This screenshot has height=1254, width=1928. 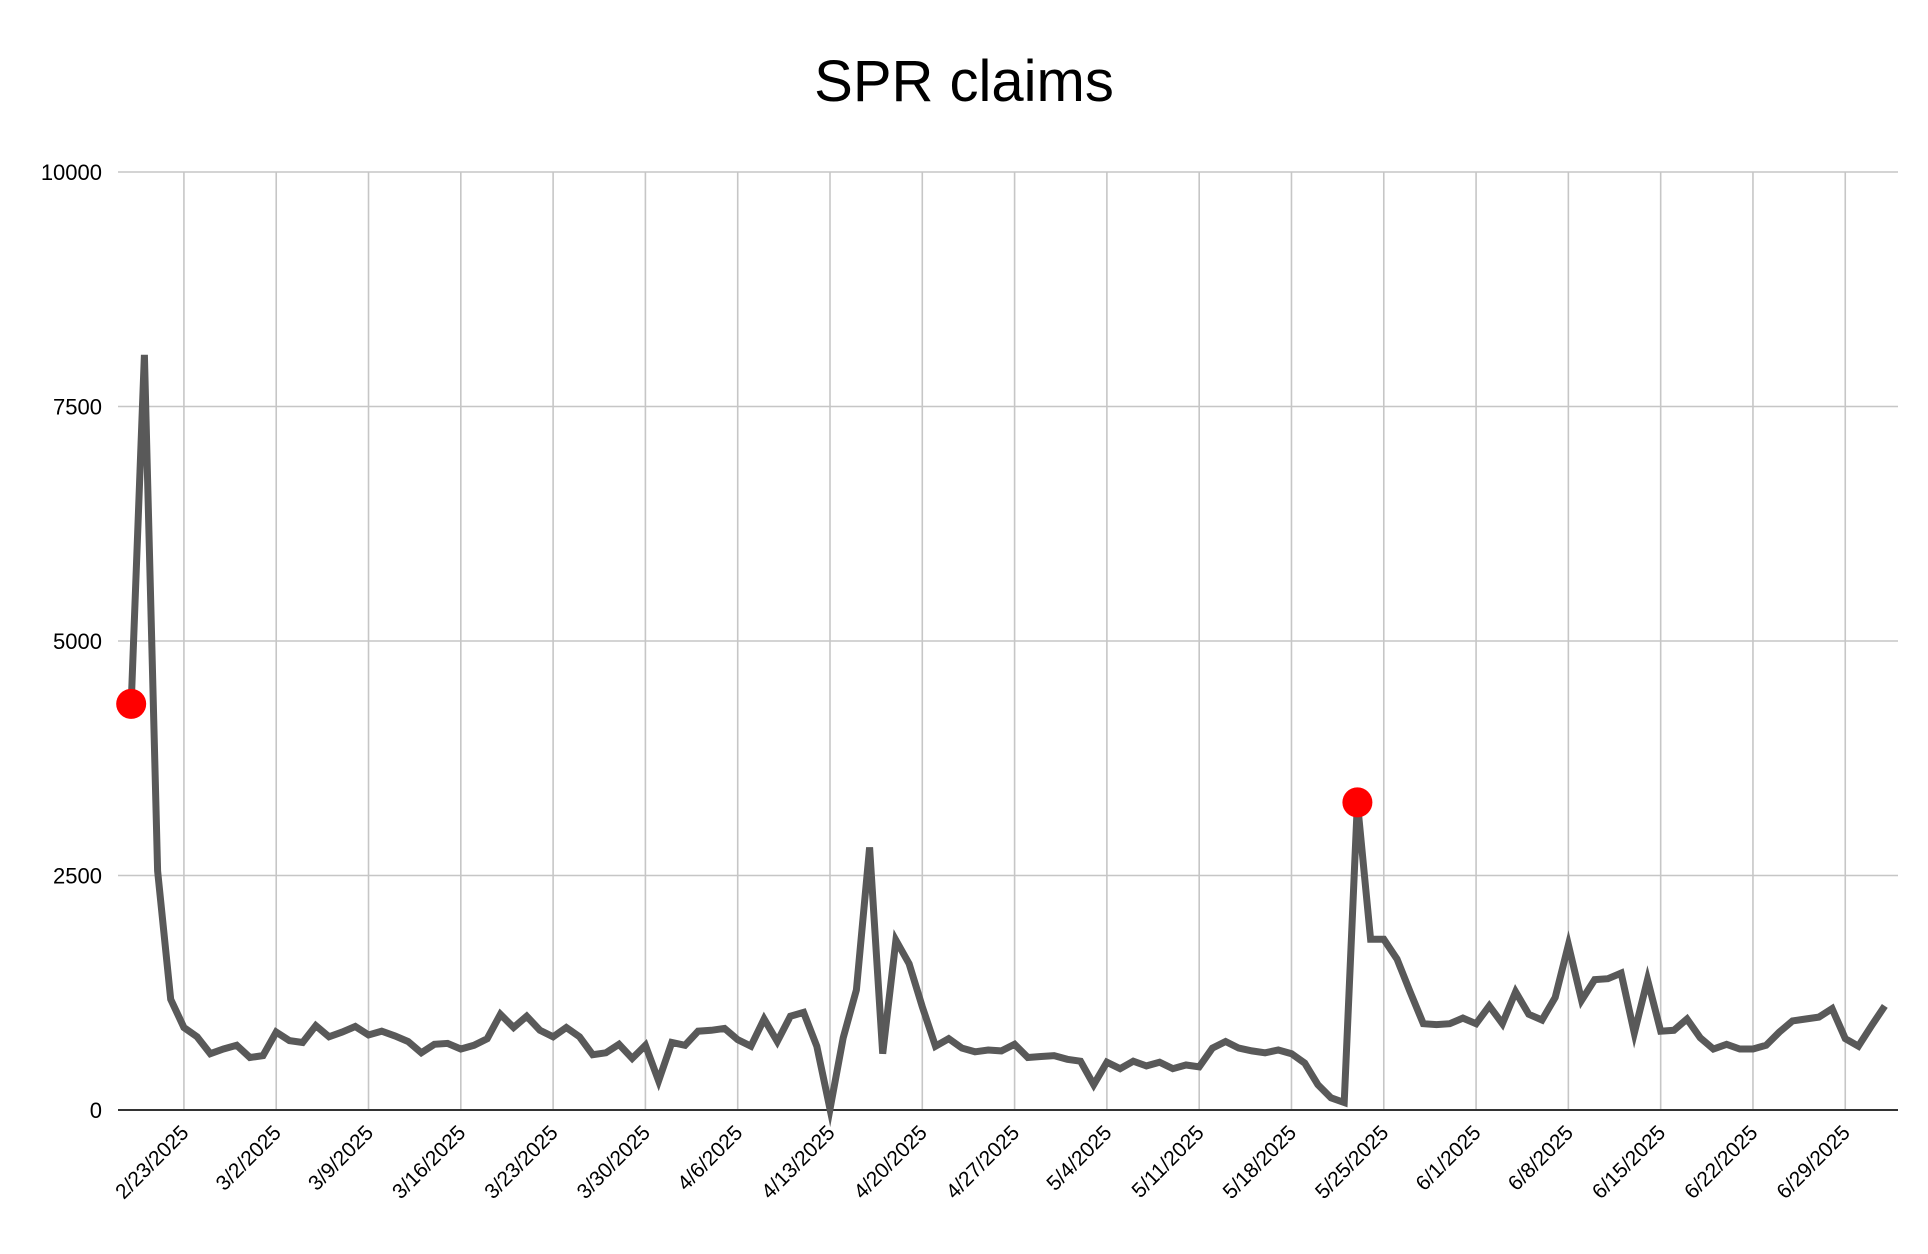 What do you see at coordinates (1813, 1162) in the screenshot?
I see `x-tick-label: 6/29/2025` at bounding box center [1813, 1162].